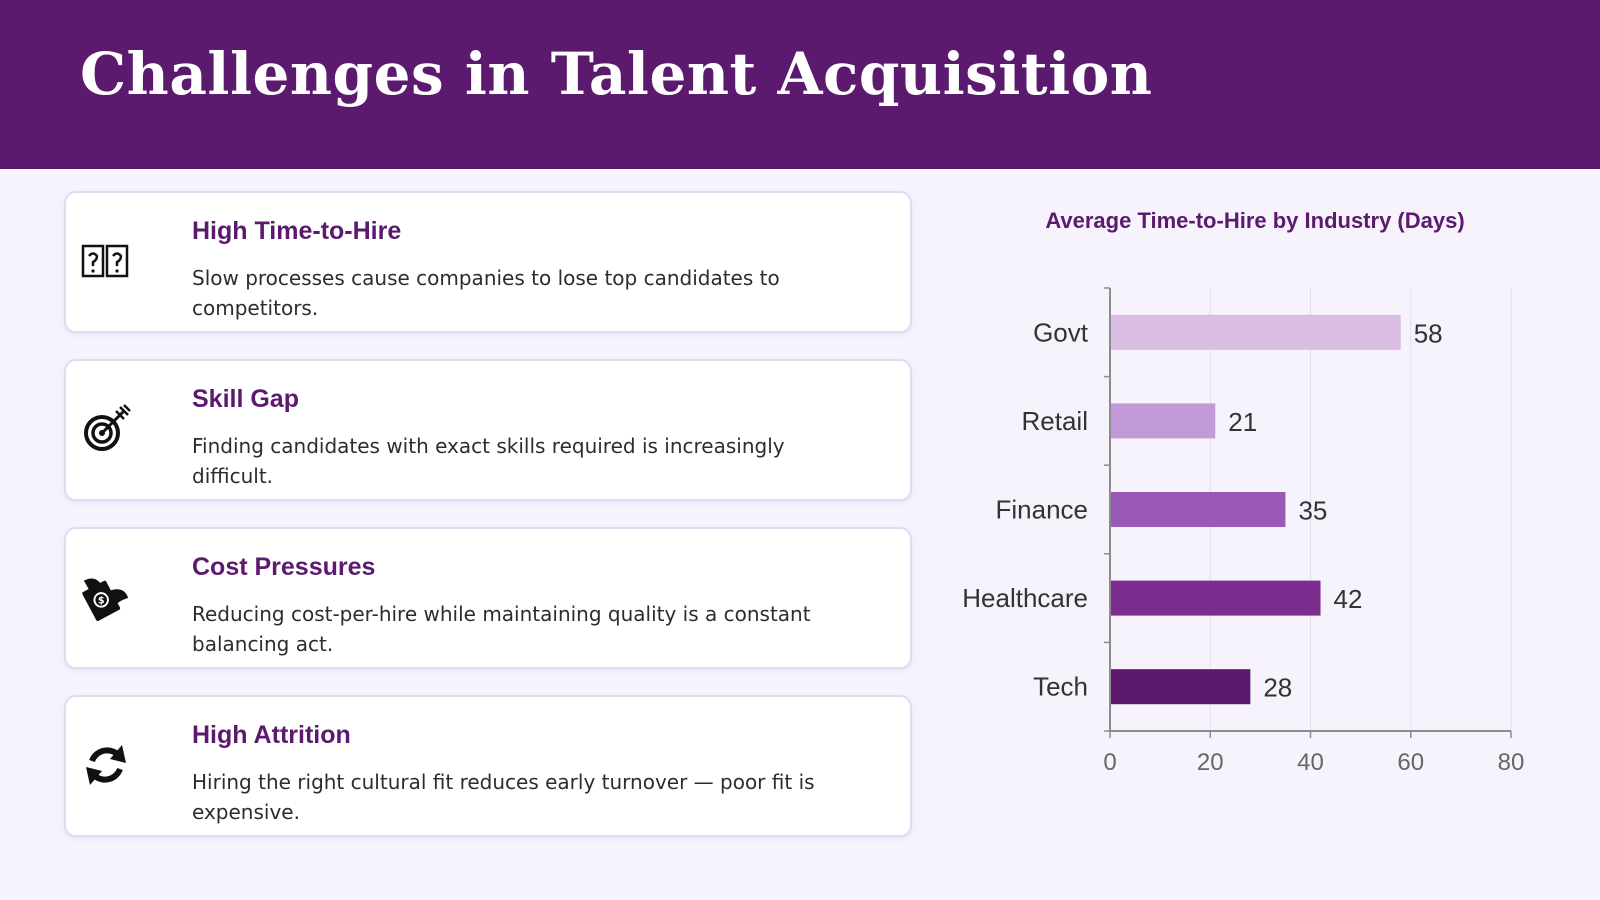 The width and height of the screenshot is (1600, 900). I want to click on category-label: Healthcare, so click(1025, 598).